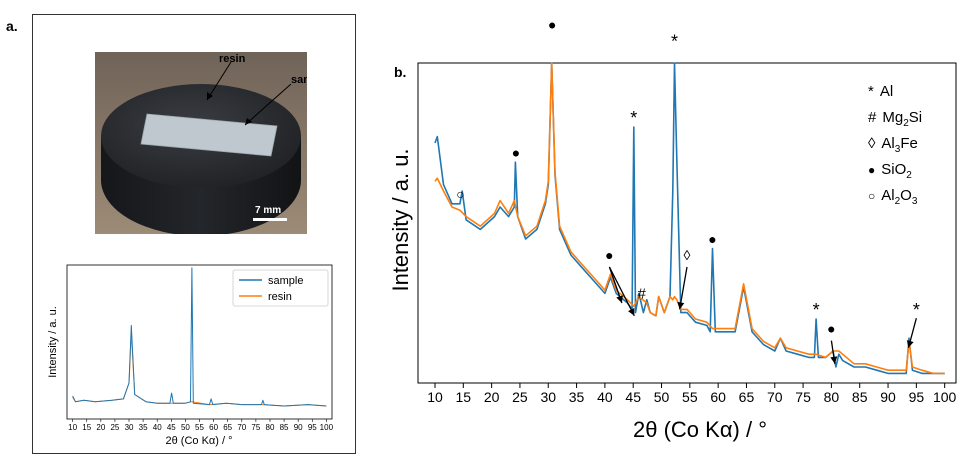  Describe the element at coordinates (888, 397) in the screenshot. I see `chart-b-xtick-label: 90` at that location.